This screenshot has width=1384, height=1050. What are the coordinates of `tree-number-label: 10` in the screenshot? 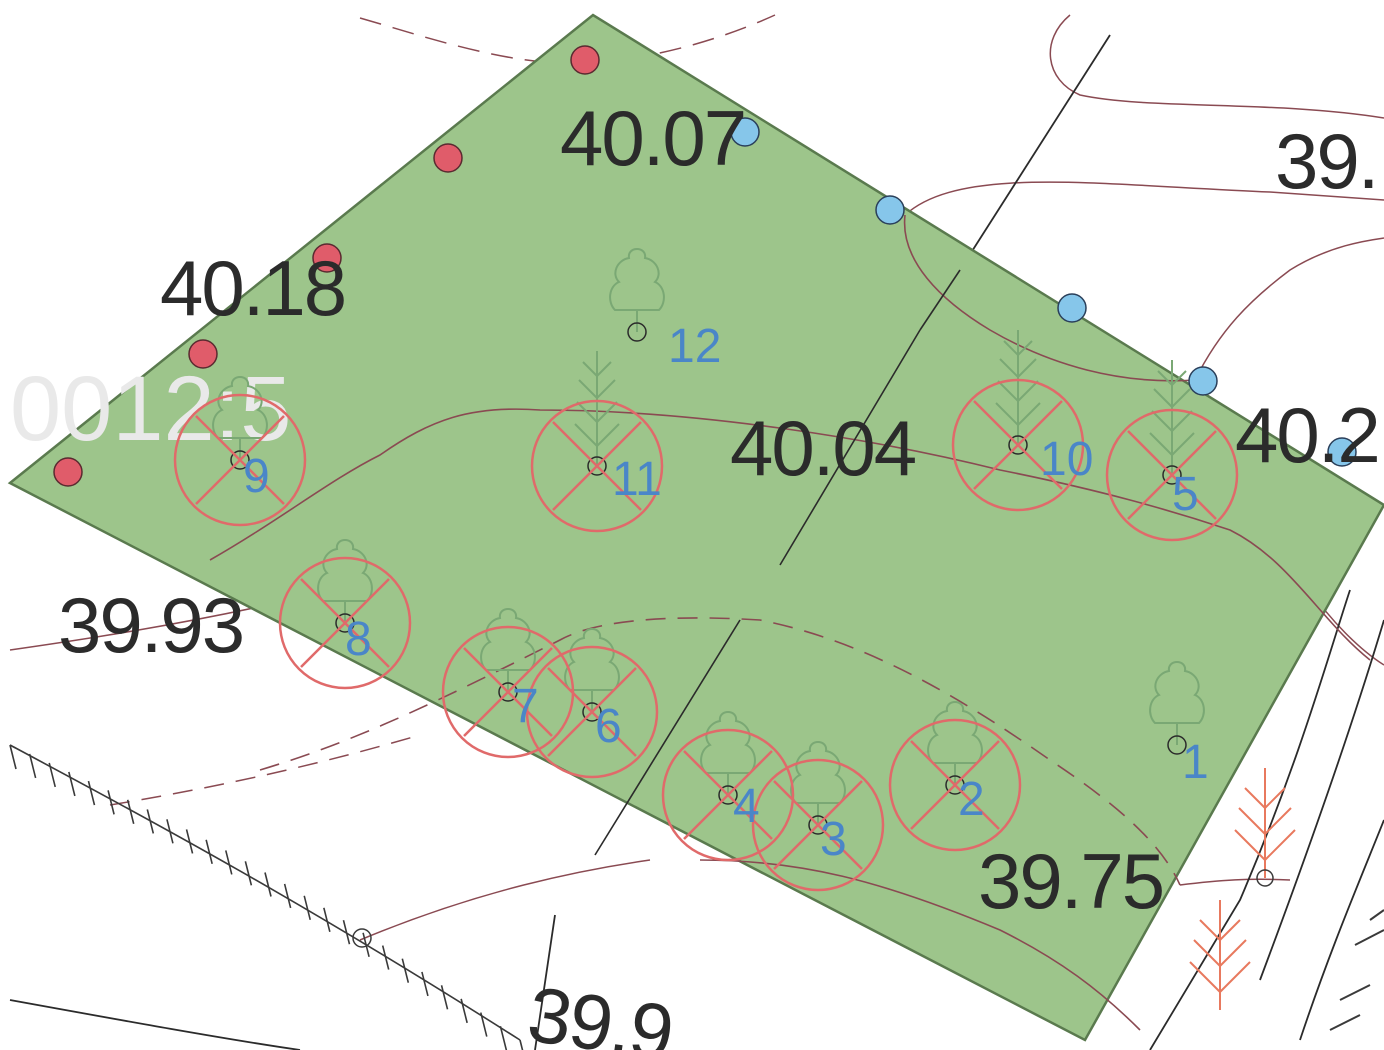 It's located at (1066, 459).